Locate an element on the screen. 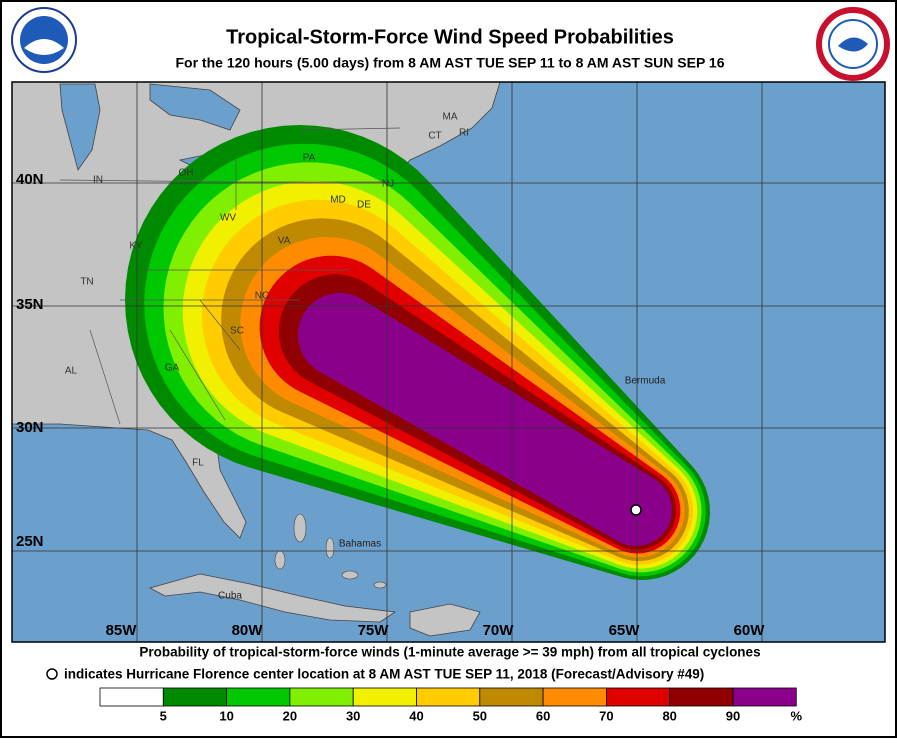 The width and height of the screenshot is (897, 743). longitude-label: 80W is located at coordinates (248, 630).